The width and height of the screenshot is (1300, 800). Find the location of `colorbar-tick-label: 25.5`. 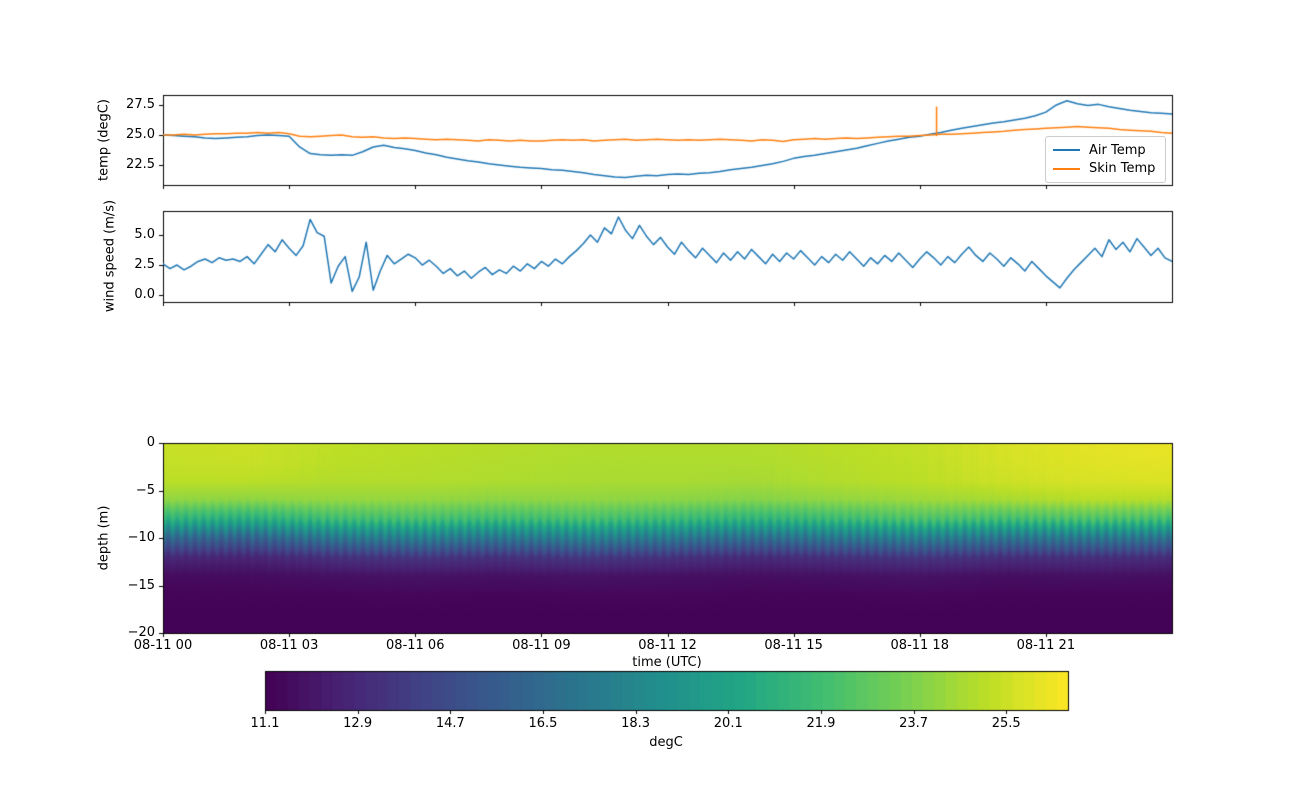

colorbar-tick-label: 25.5 is located at coordinates (1006, 723).